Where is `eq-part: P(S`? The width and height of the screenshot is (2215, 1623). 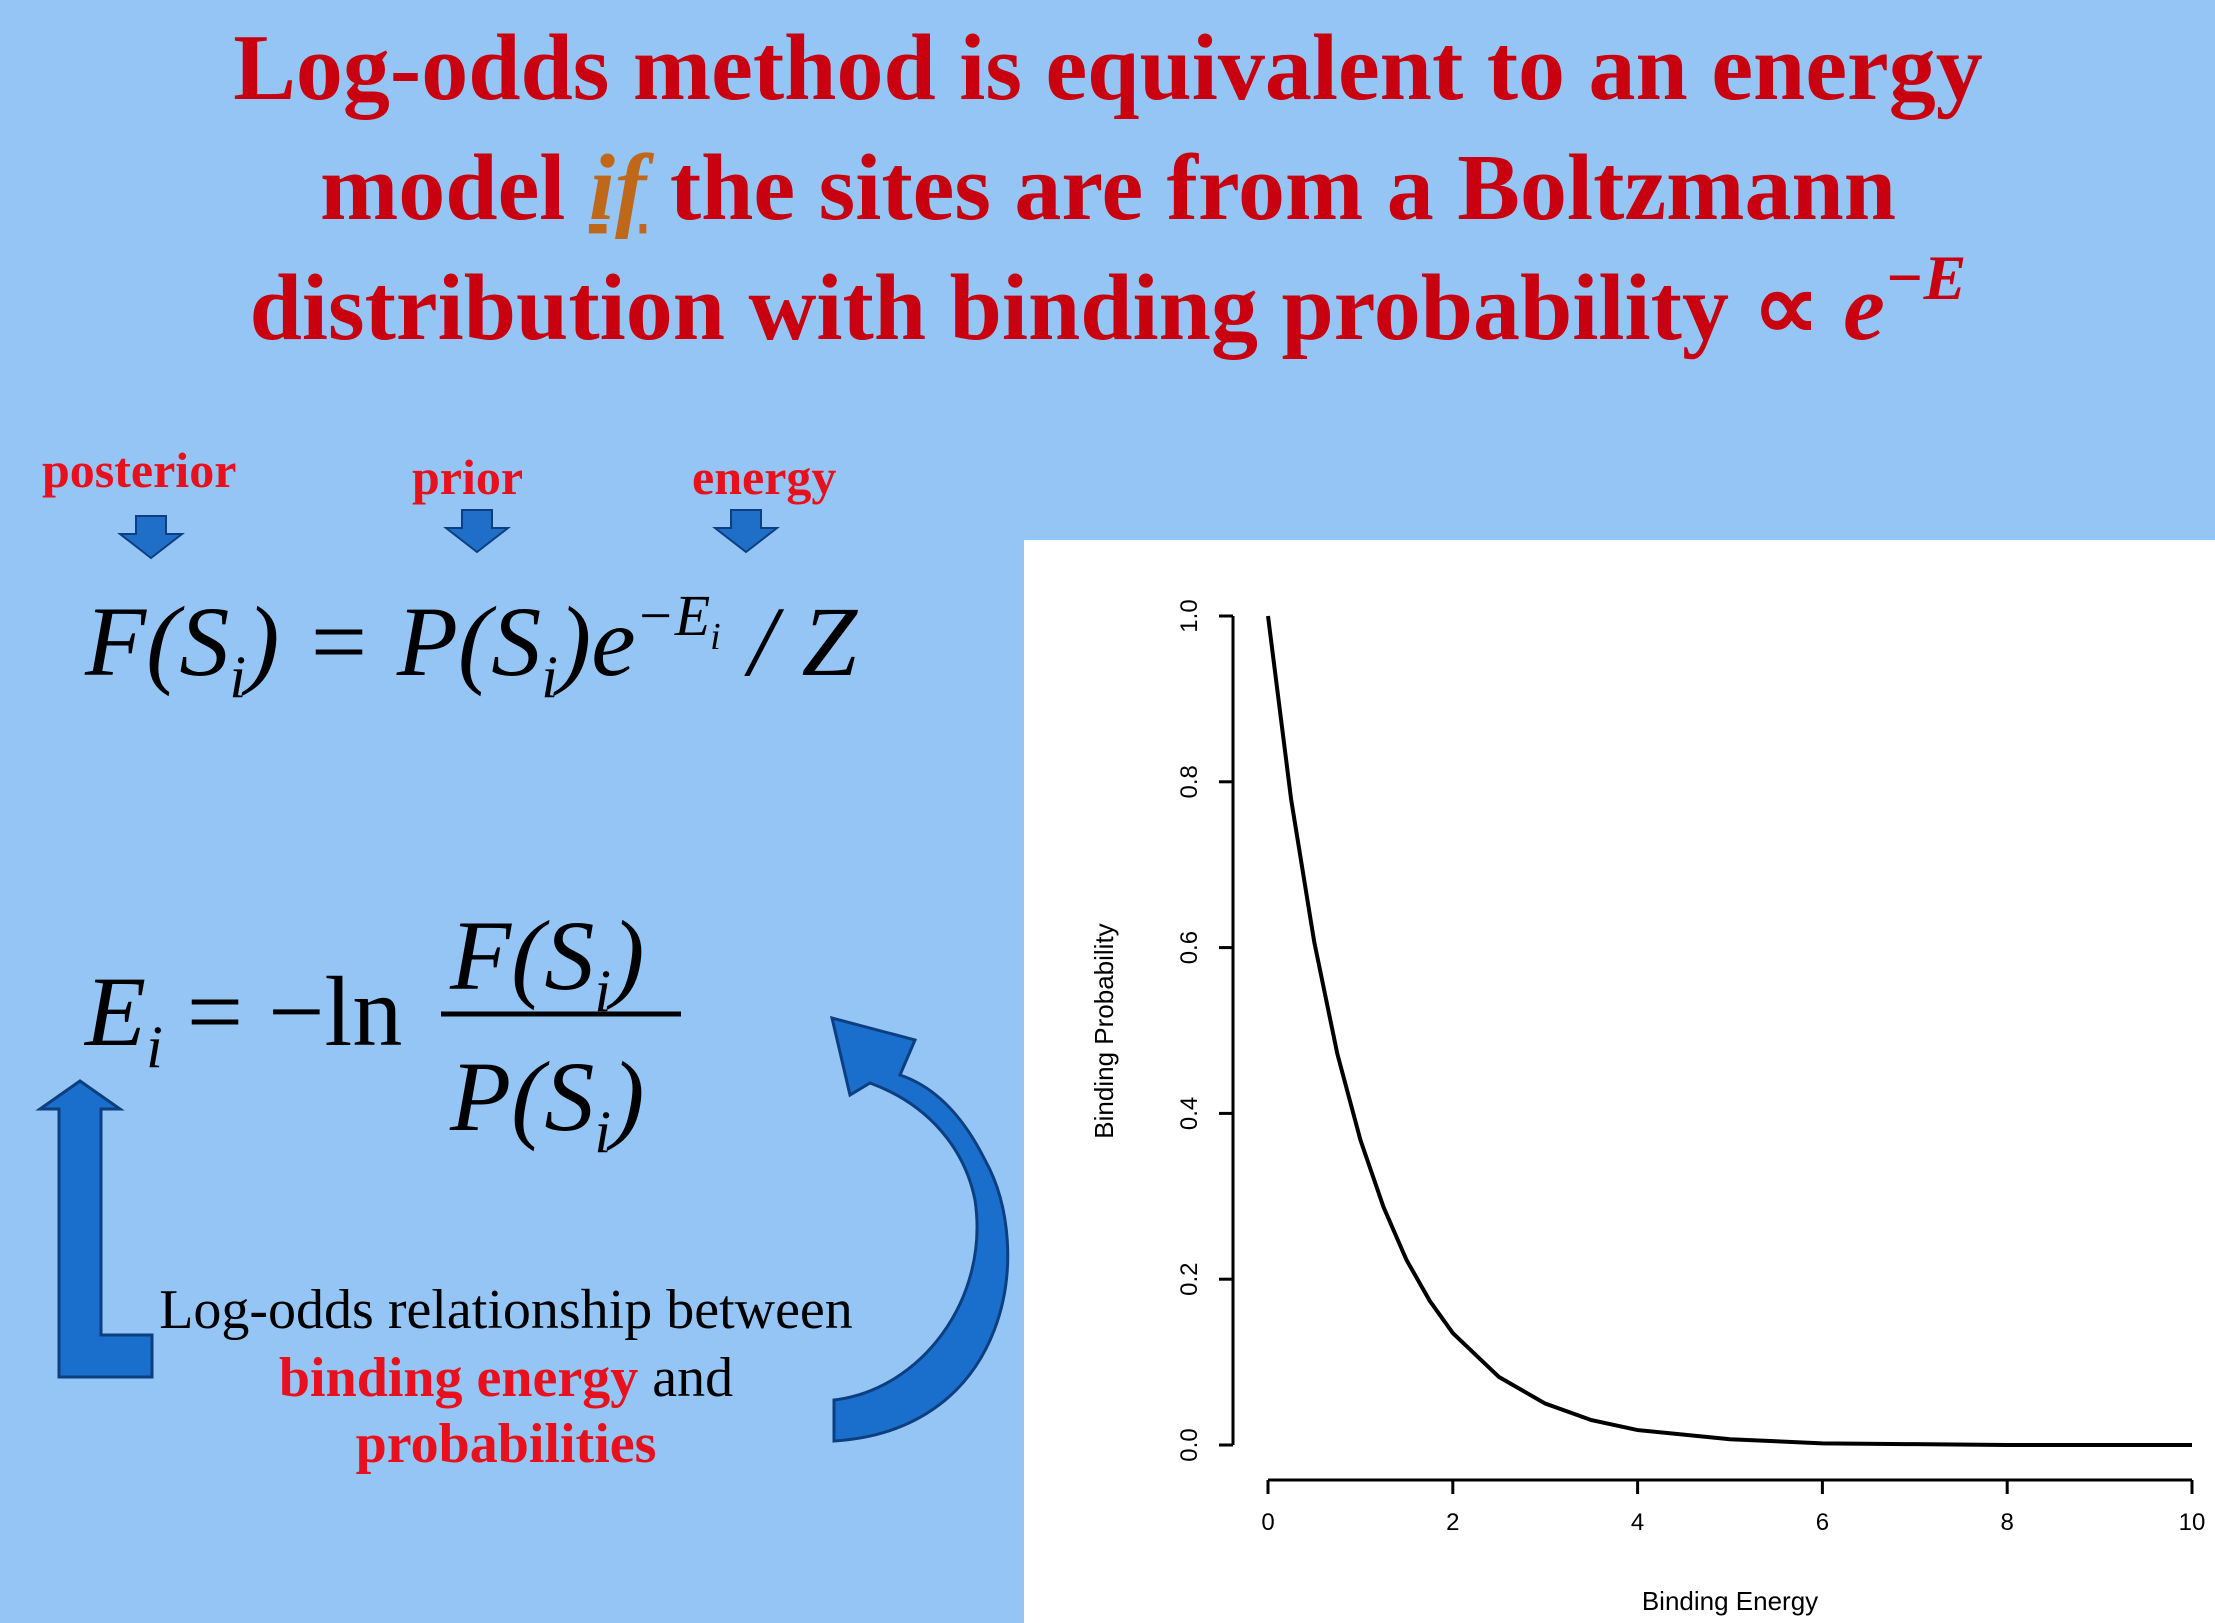 eq-part: P(S is located at coordinates (521, 1096).